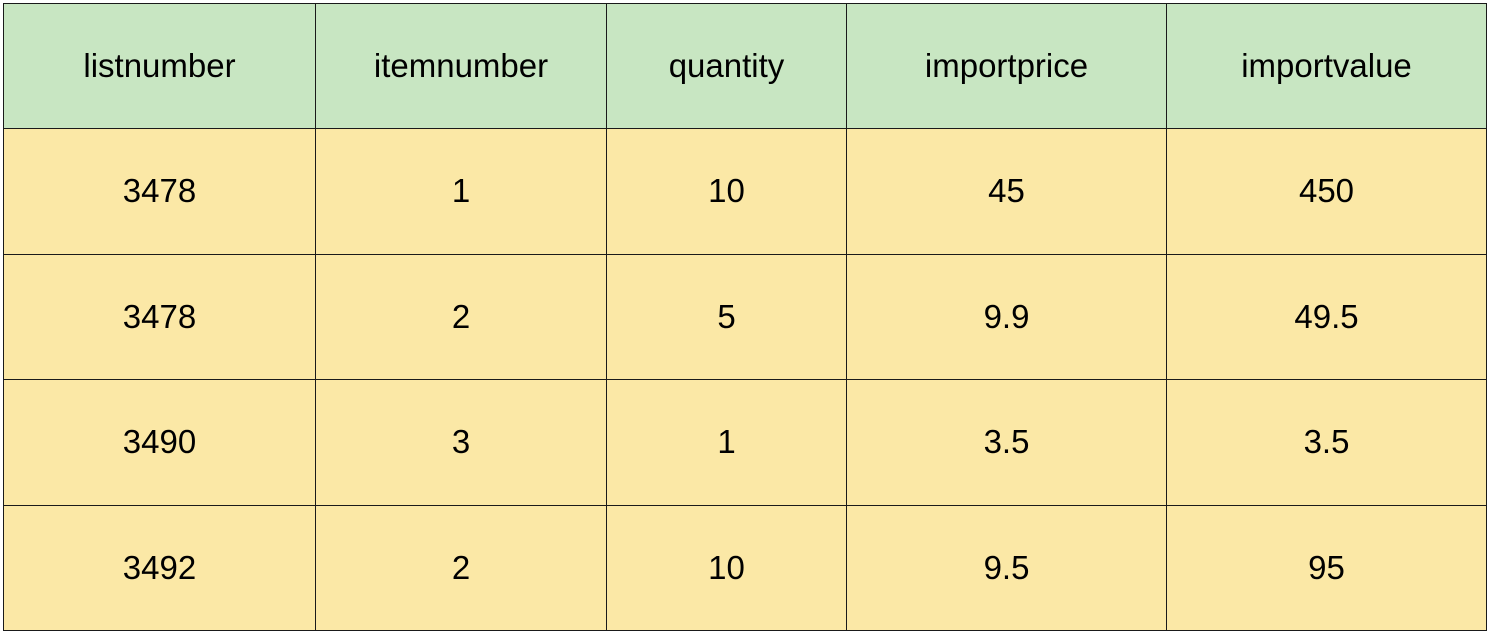 This screenshot has width=1490, height=634. I want to click on table-cell-importvalue: 3.5, so click(1326, 442).